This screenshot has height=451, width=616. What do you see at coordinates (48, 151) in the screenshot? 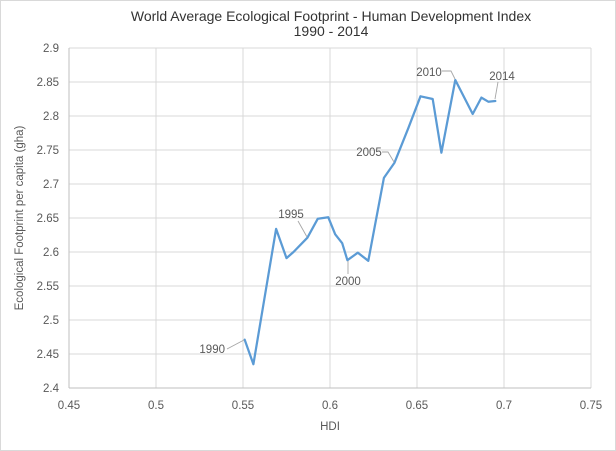
I see `y-tick-label: 2.75` at bounding box center [48, 151].